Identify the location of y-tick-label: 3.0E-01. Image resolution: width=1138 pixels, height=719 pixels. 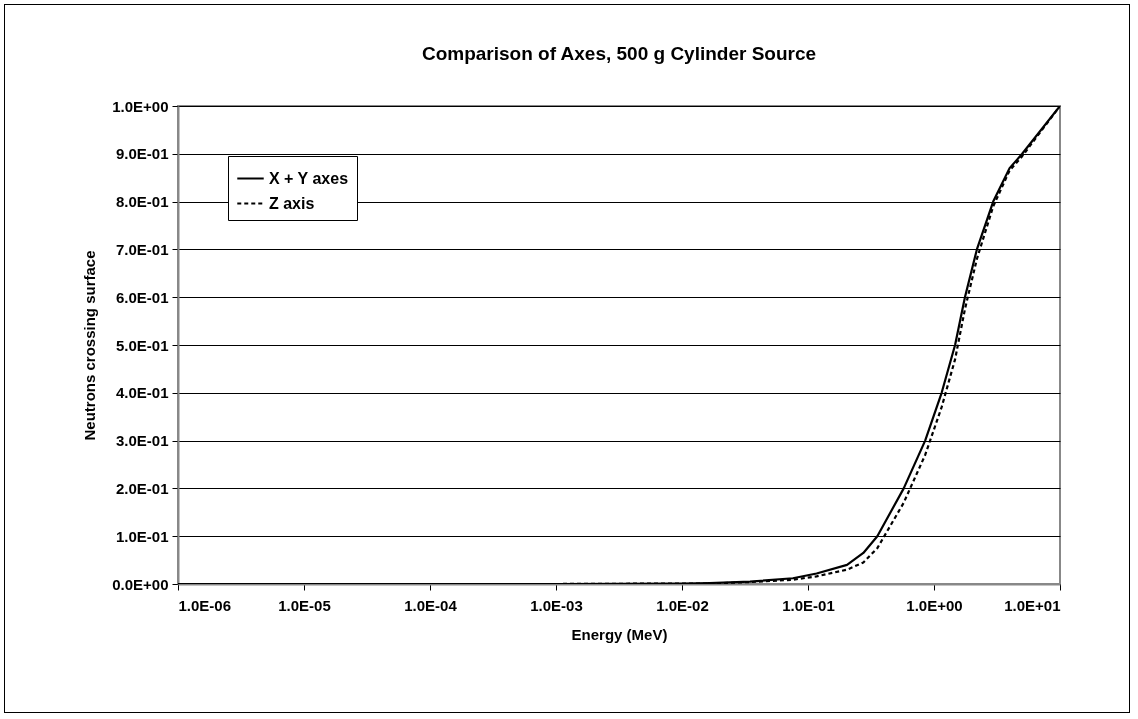
(142, 441).